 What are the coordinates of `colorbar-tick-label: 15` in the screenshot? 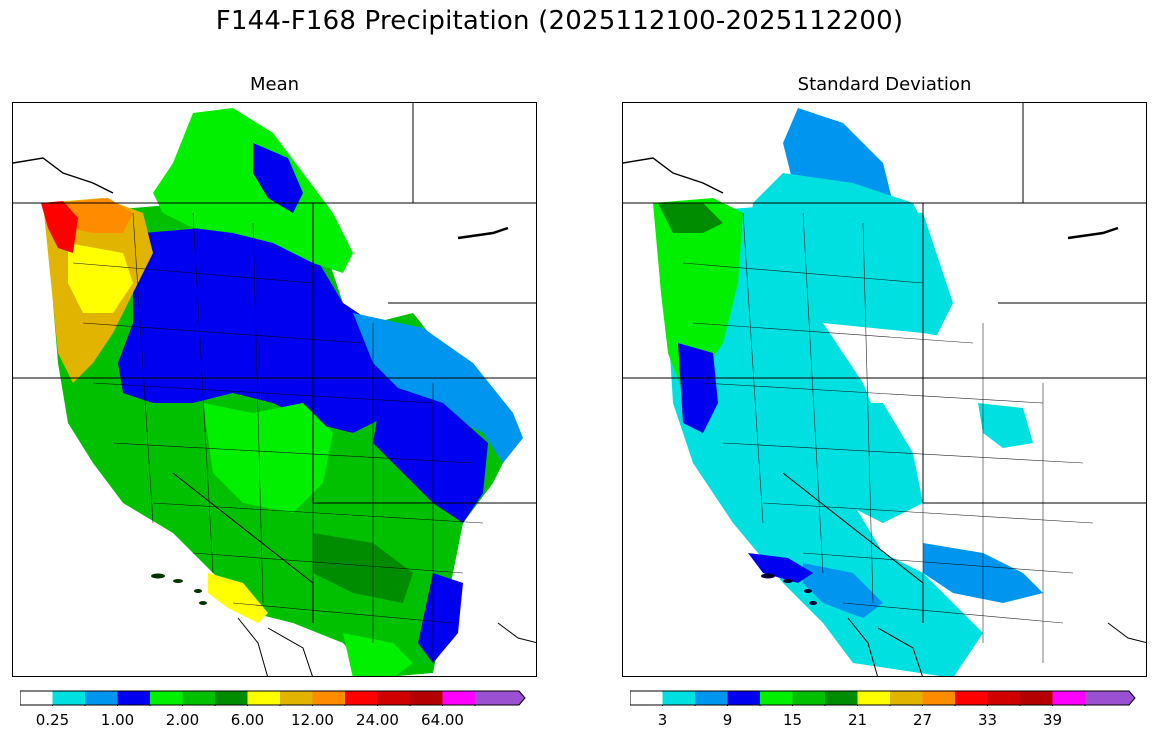 It's located at (792, 720).